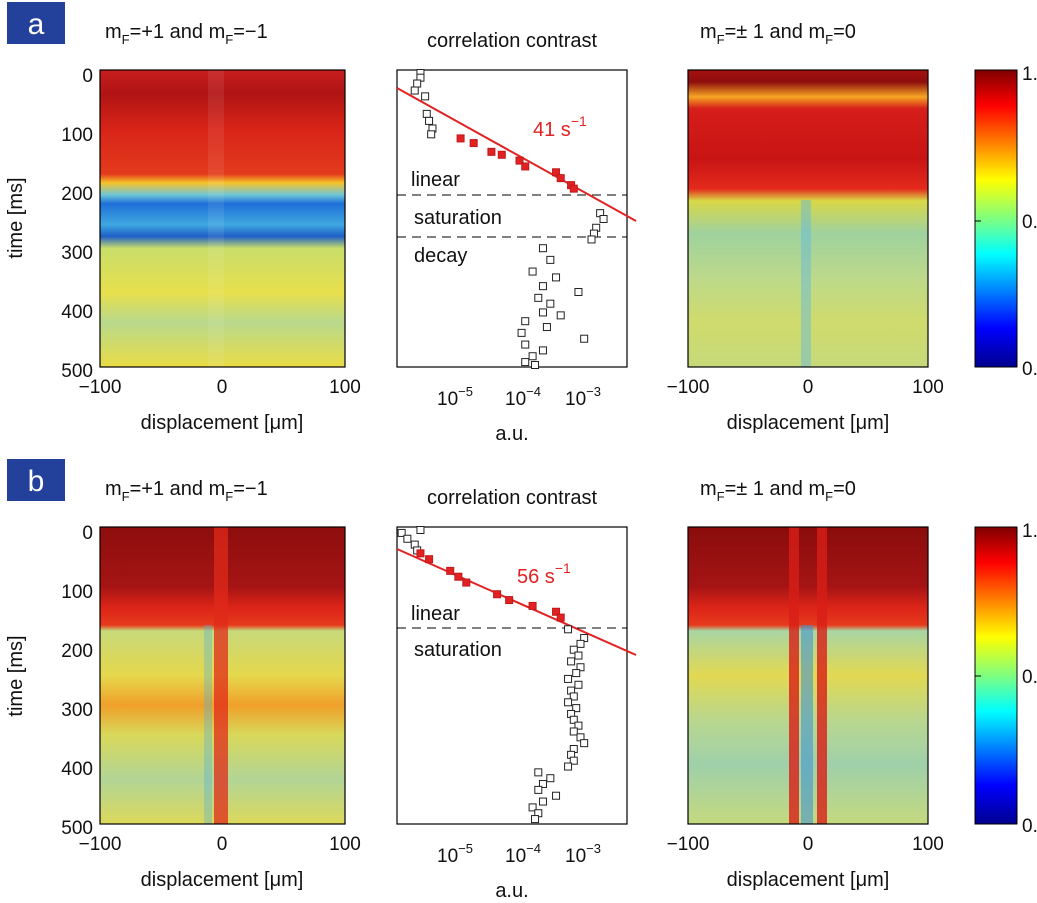 The width and height of the screenshot is (1037, 903). I want to click on y-tick-labels: 0 100 200 300 400 500, so click(77, 681).